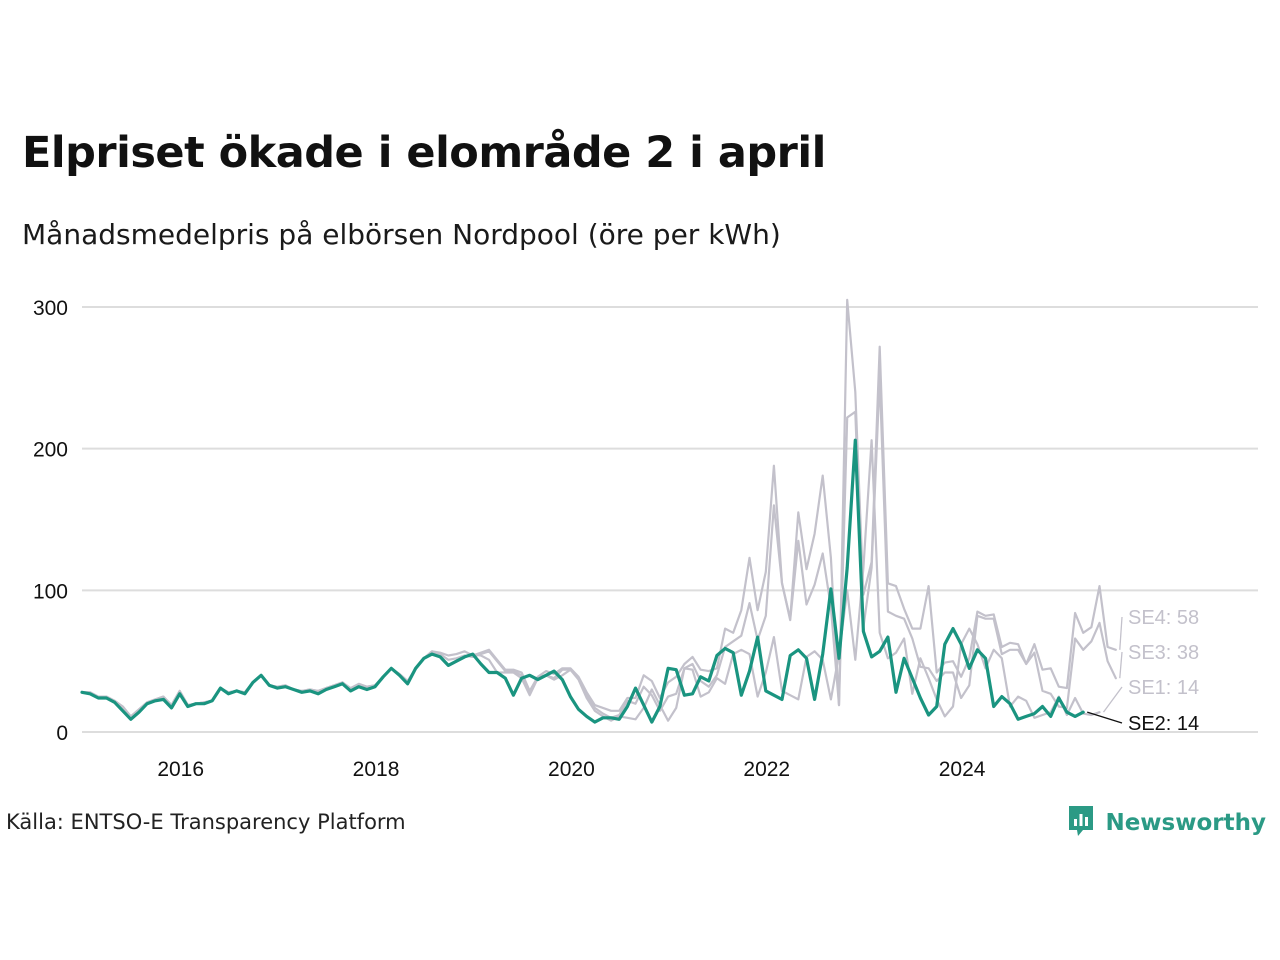  What do you see at coordinates (1163, 724) in the screenshot?
I see `end-label-se2: SE2: 14` at bounding box center [1163, 724].